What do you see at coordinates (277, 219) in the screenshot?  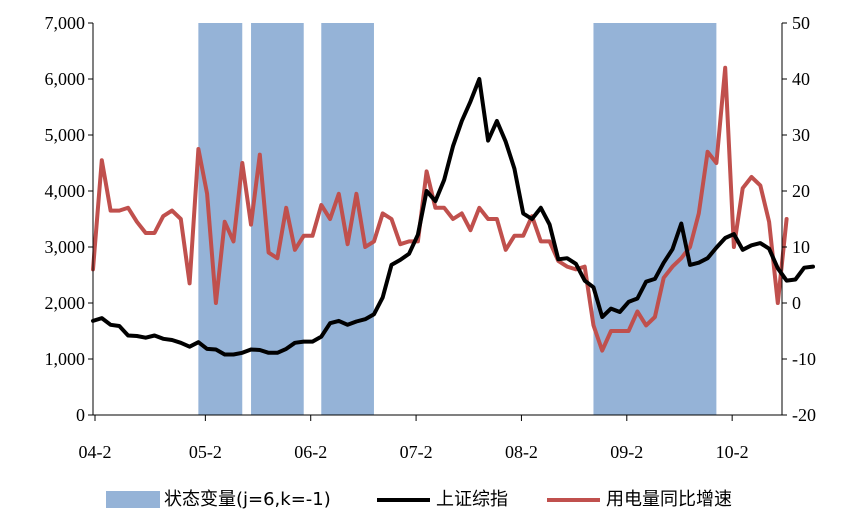 I see `regime-band` at bounding box center [277, 219].